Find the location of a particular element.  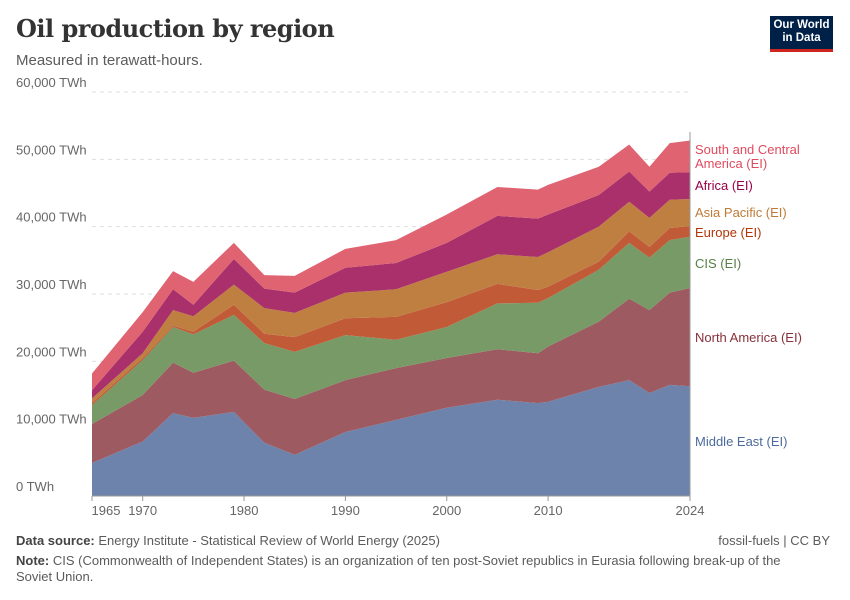

x-tick-label: 1990 is located at coordinates (345, 510).